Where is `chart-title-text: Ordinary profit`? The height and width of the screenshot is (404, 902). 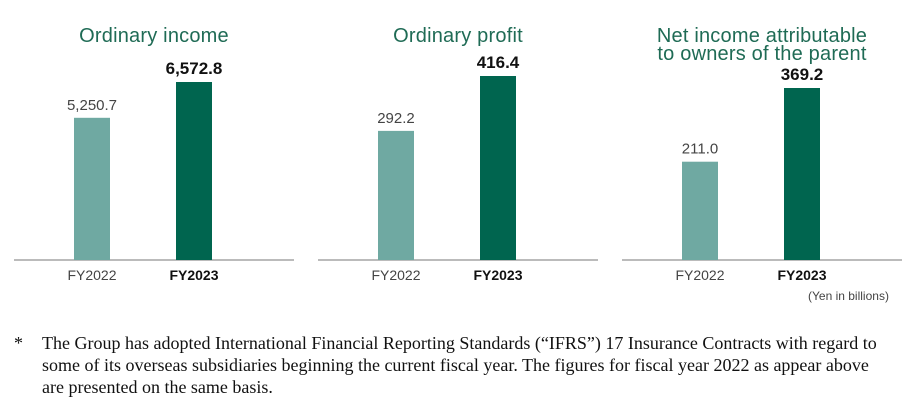 chart-title-text: Ordinary profit is located at coordinates (458, 36).